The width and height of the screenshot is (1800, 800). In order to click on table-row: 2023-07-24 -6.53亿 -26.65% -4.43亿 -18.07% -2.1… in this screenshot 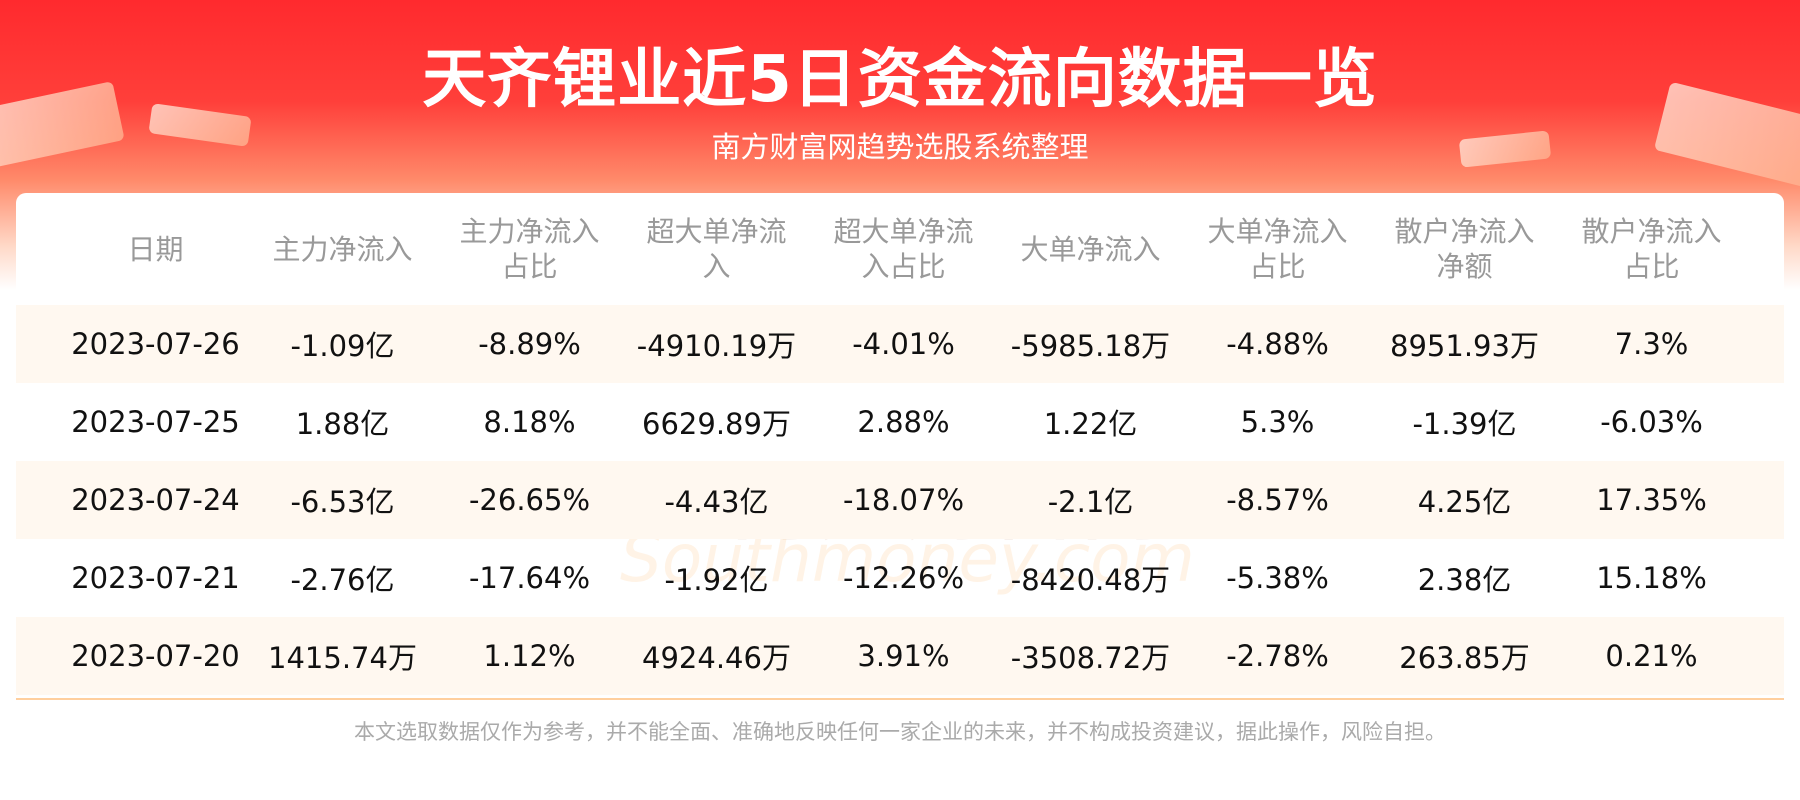, I will do `click(900, 500)`.